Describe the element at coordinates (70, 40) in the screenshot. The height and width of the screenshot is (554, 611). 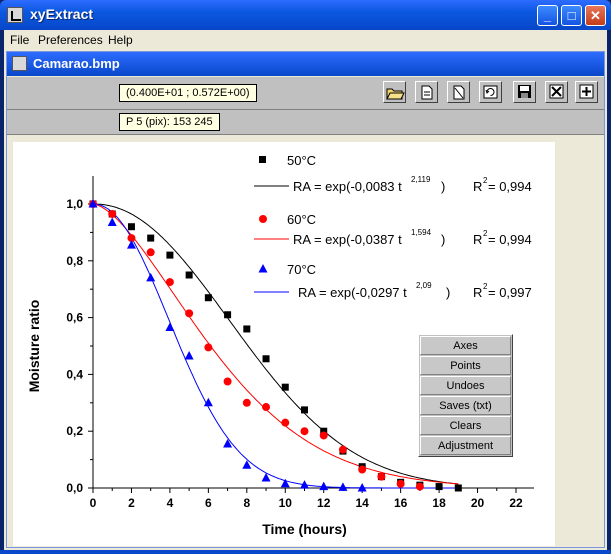
I see `menu-preferences: Preferences` at that location.